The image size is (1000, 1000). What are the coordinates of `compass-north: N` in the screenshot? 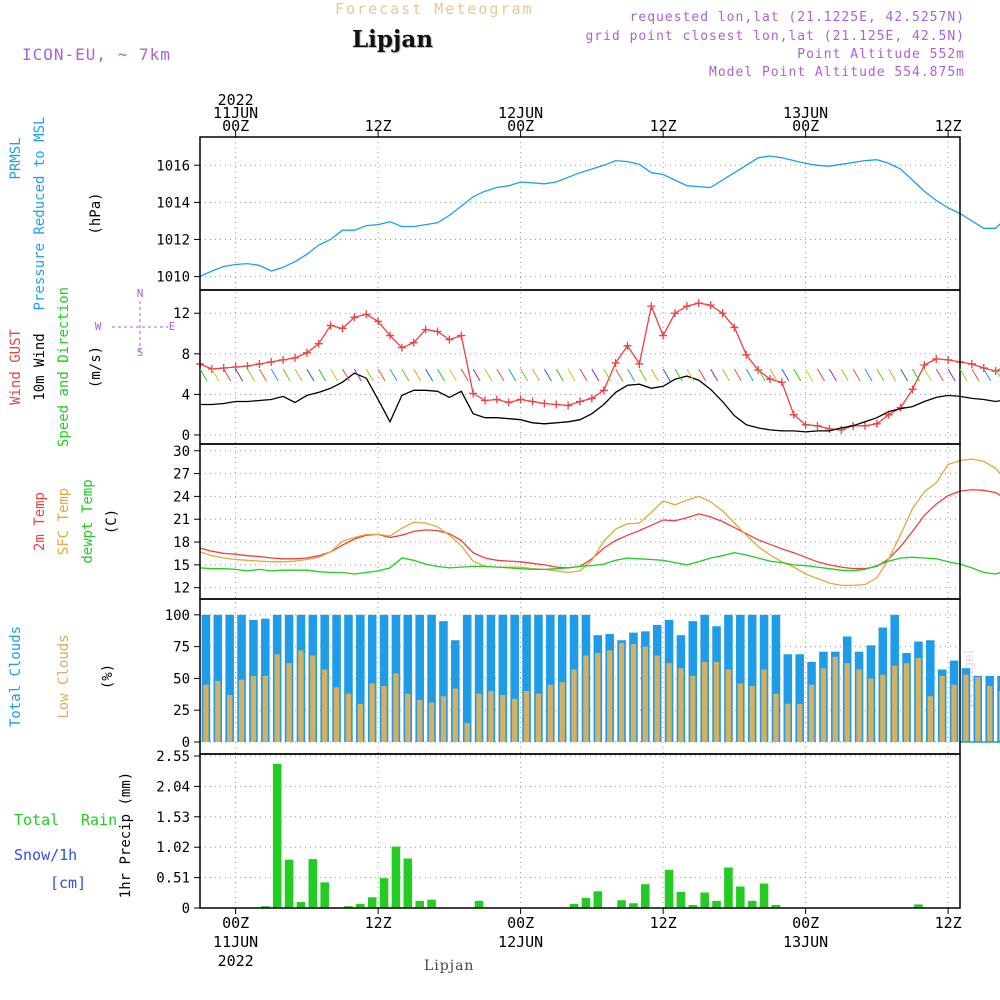 It's located at (140, 293).